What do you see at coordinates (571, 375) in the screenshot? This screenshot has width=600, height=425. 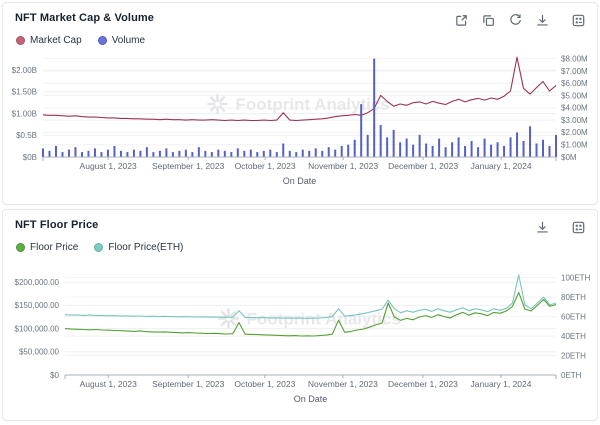 I see `right-axis-tick-label: 0ETH` at bounding box center [571, 375].